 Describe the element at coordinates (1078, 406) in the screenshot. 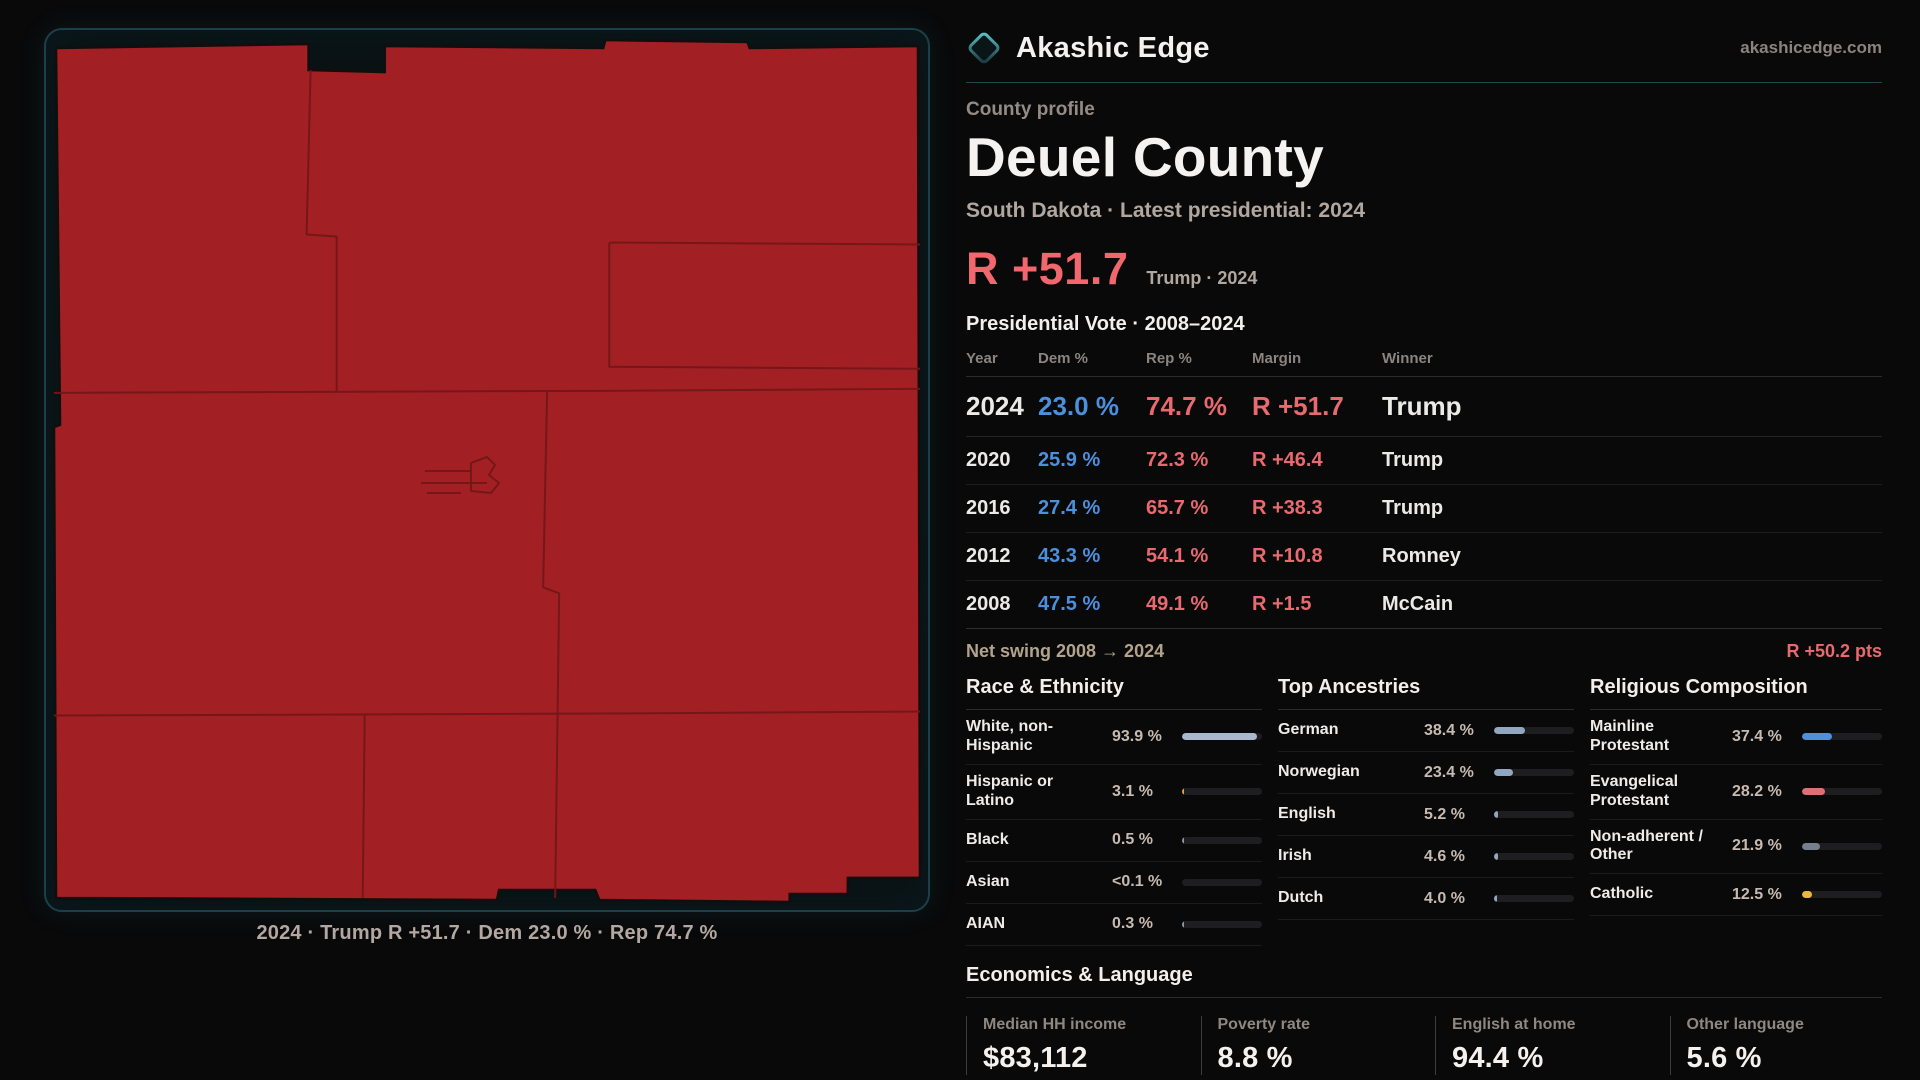

I see `cell-dem: 23.0 %` at that location.